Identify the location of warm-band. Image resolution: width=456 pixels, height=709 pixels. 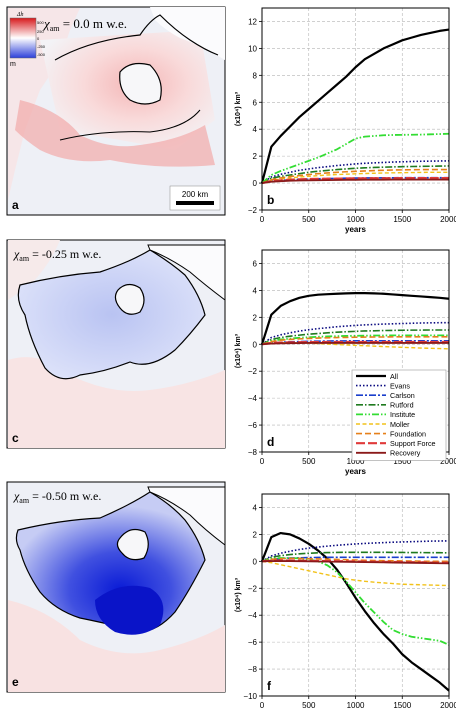
(115, 133).